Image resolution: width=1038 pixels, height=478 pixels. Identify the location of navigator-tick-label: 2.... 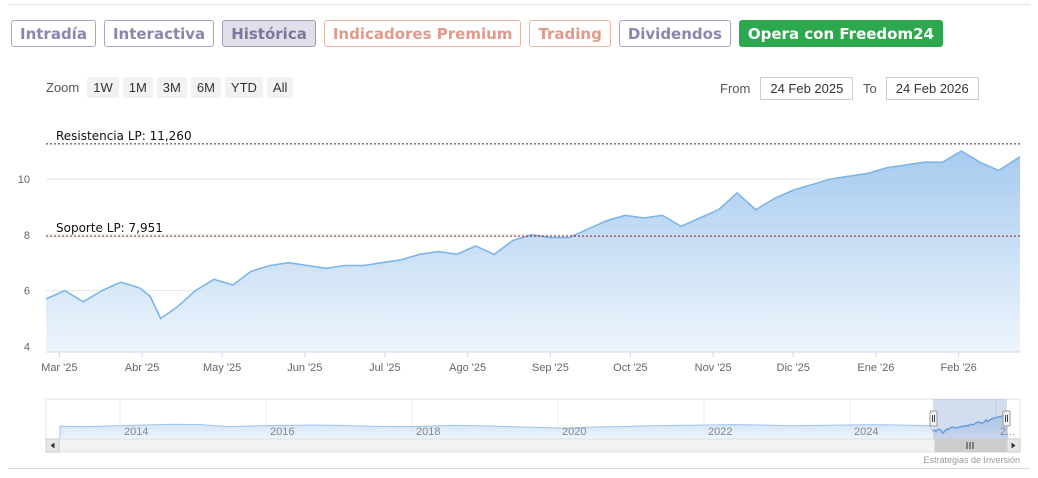
(1007, 432).